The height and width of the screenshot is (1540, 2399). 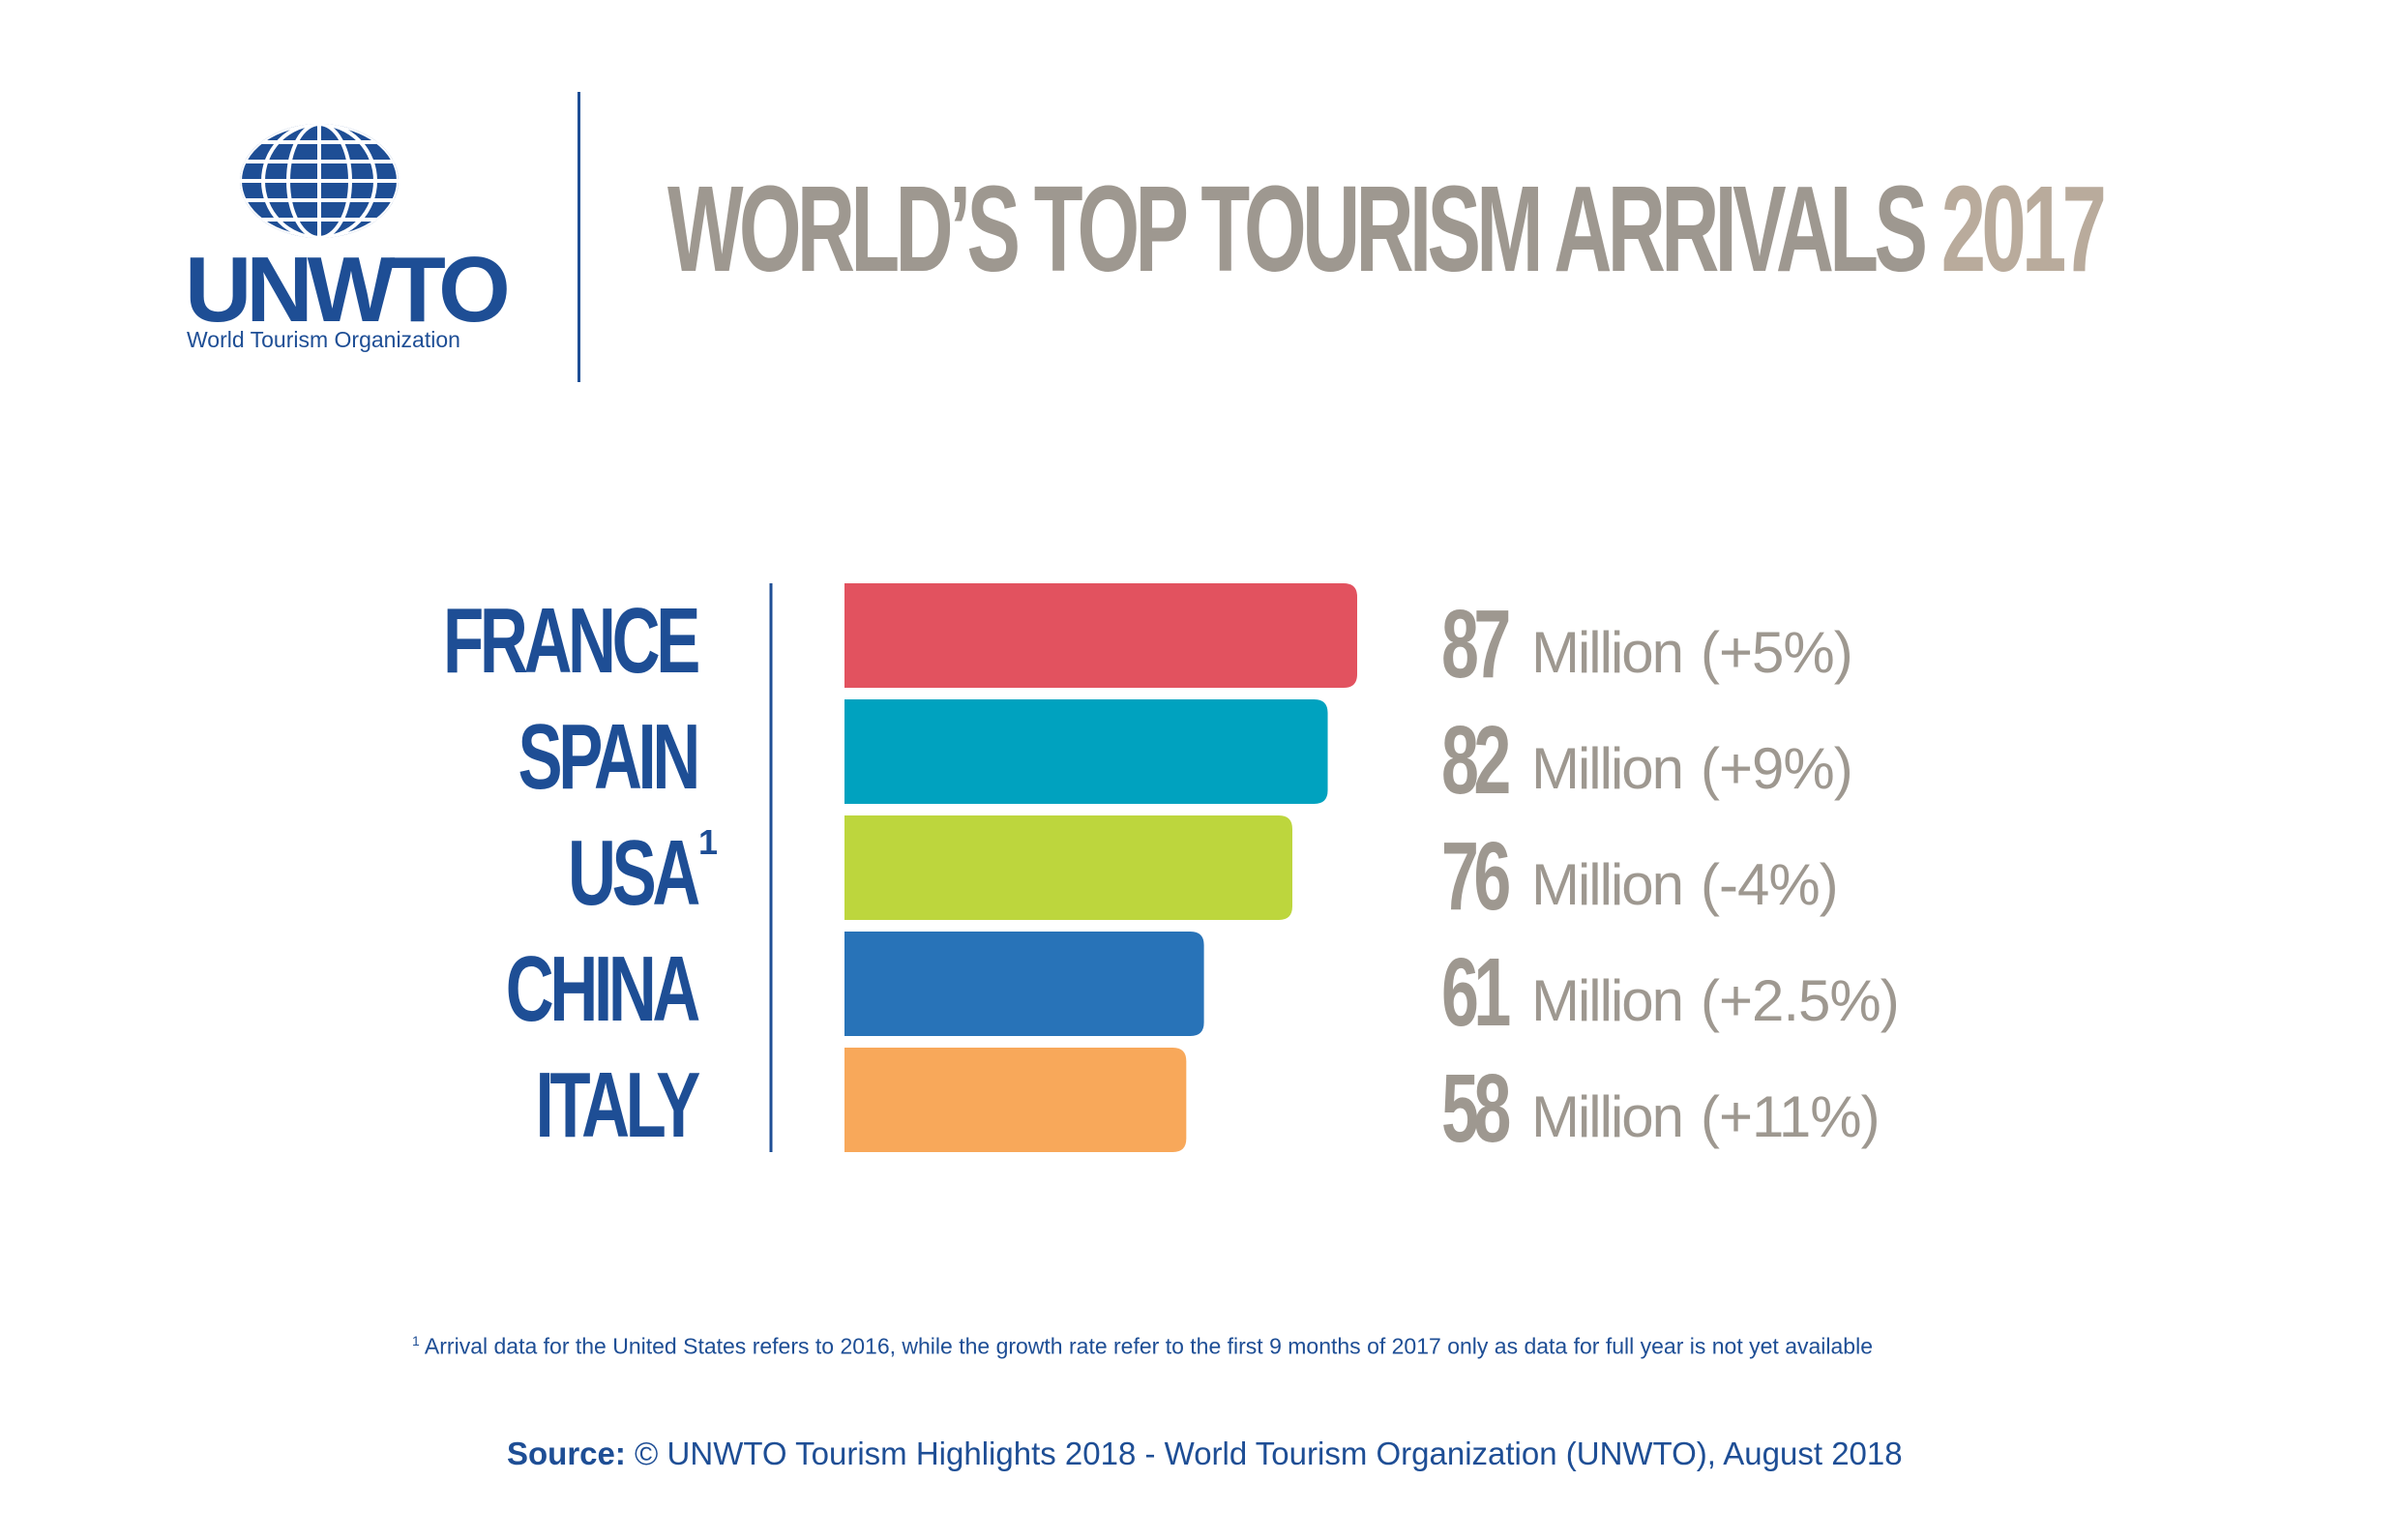 I want to click on chart-title-year: 2017, so click(x=2023, y=229).